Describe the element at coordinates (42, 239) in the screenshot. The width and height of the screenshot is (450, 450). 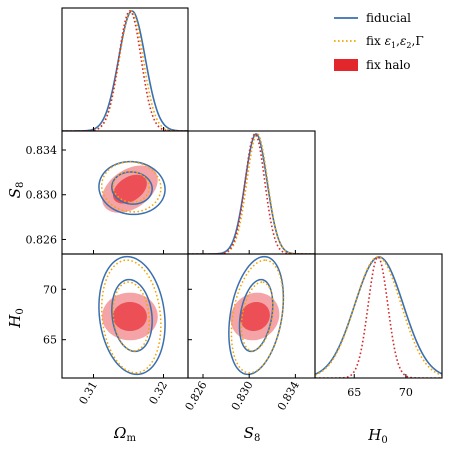
I see `y-tick-label-s8: 0.826` at that location.